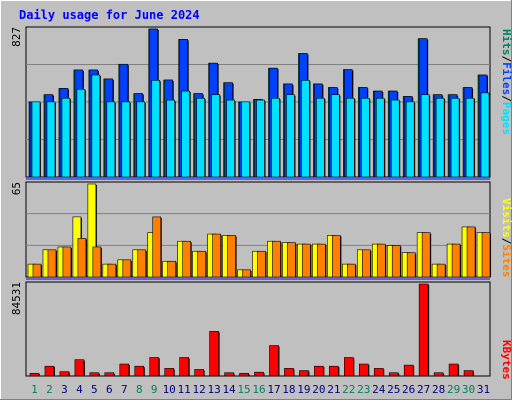 This screenshot has width=512, height=400. Describe the element at coordinates (468, 389) in the screenshot. I see `day-label-30: 30` at that location.